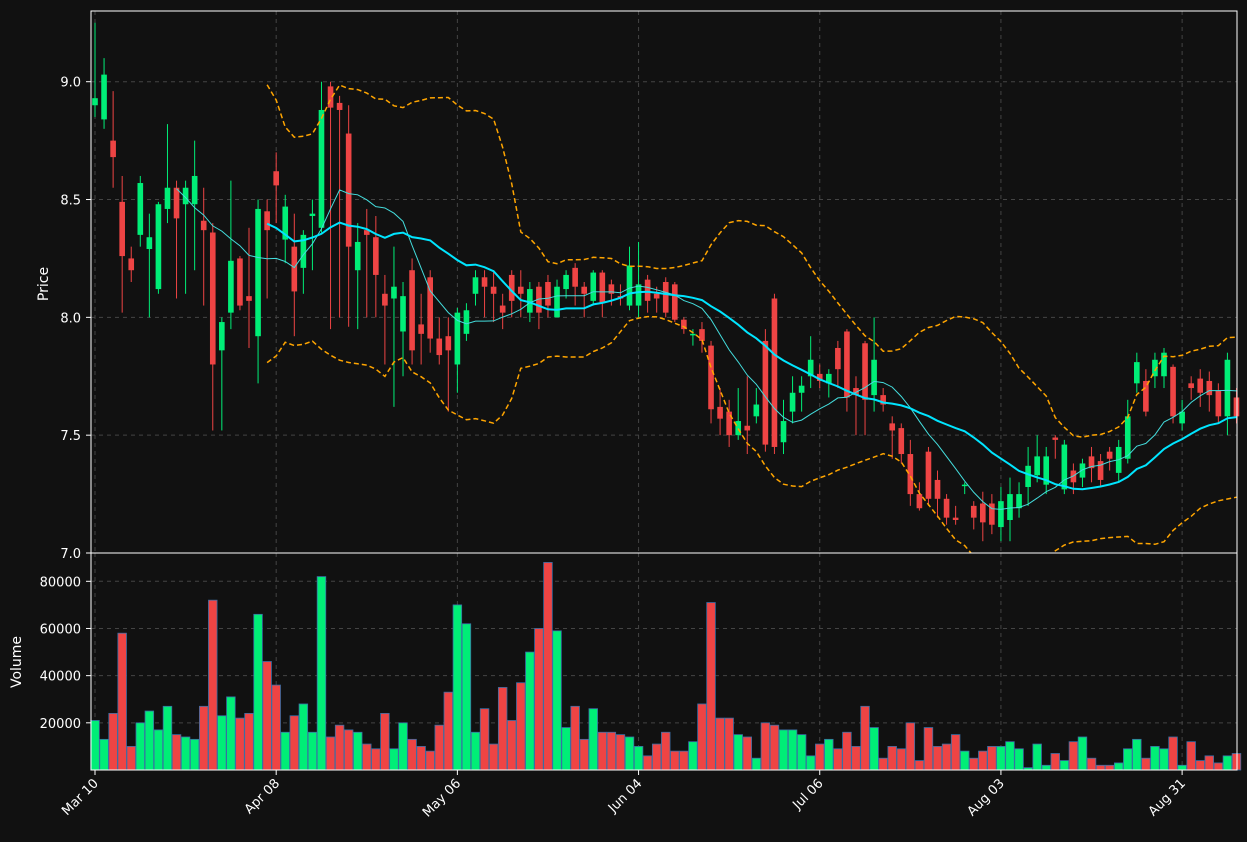  Describe the element at coordinates (75, 319) in the screenshot. I see `price-y-axis: 7.0 7.5 8.0 8.5 9.0` at that location.